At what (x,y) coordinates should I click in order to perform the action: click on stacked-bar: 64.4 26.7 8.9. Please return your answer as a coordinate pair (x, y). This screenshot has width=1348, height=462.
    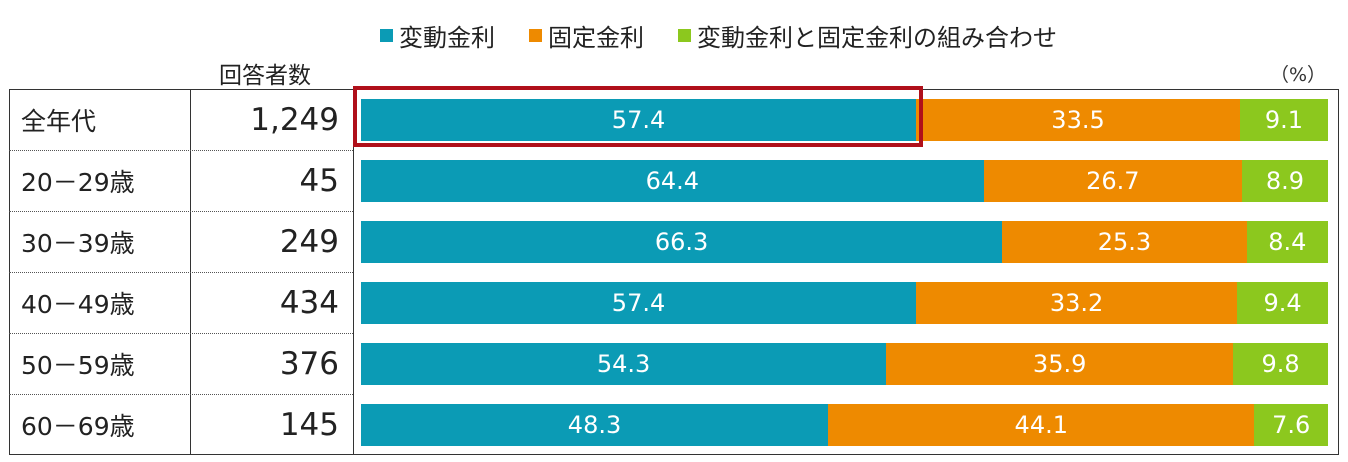
    Looking at the image, I should click on (844, 180).